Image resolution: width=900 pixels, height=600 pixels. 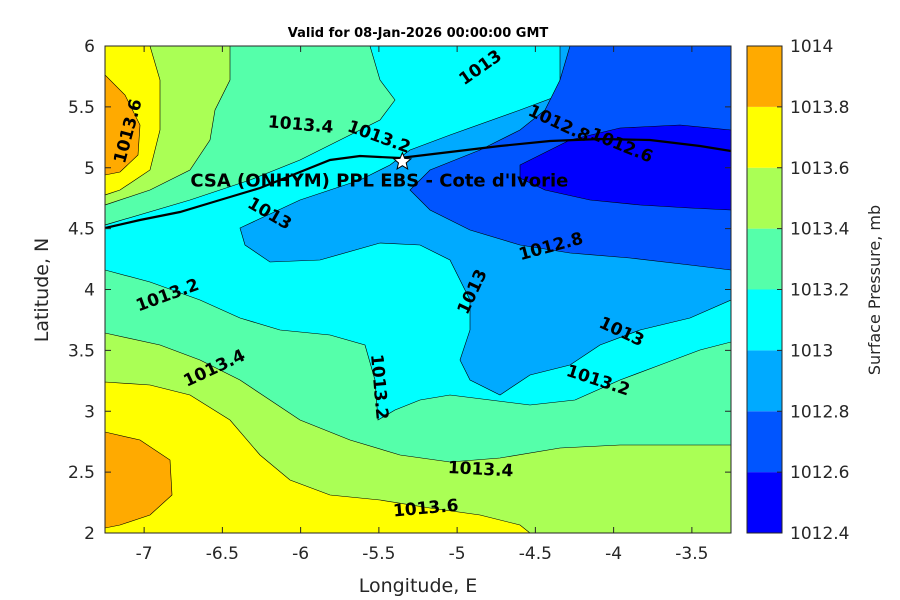 What do you see at coordinates (819, 412) in the screenshot?
I see `colorbar-tick-label: 1012.8` at bounding box center [819, 412].